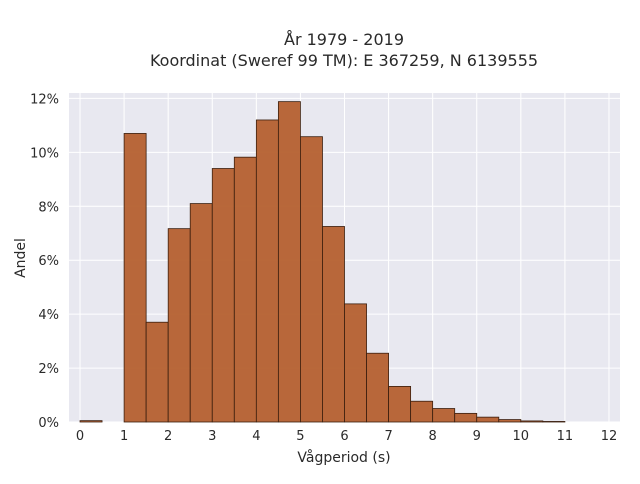 The width and height of the screenshot is (640, 484). Describe the element at coordinates (433, 436) in the screenshot. I see `x-tick-label: 8` at that location.